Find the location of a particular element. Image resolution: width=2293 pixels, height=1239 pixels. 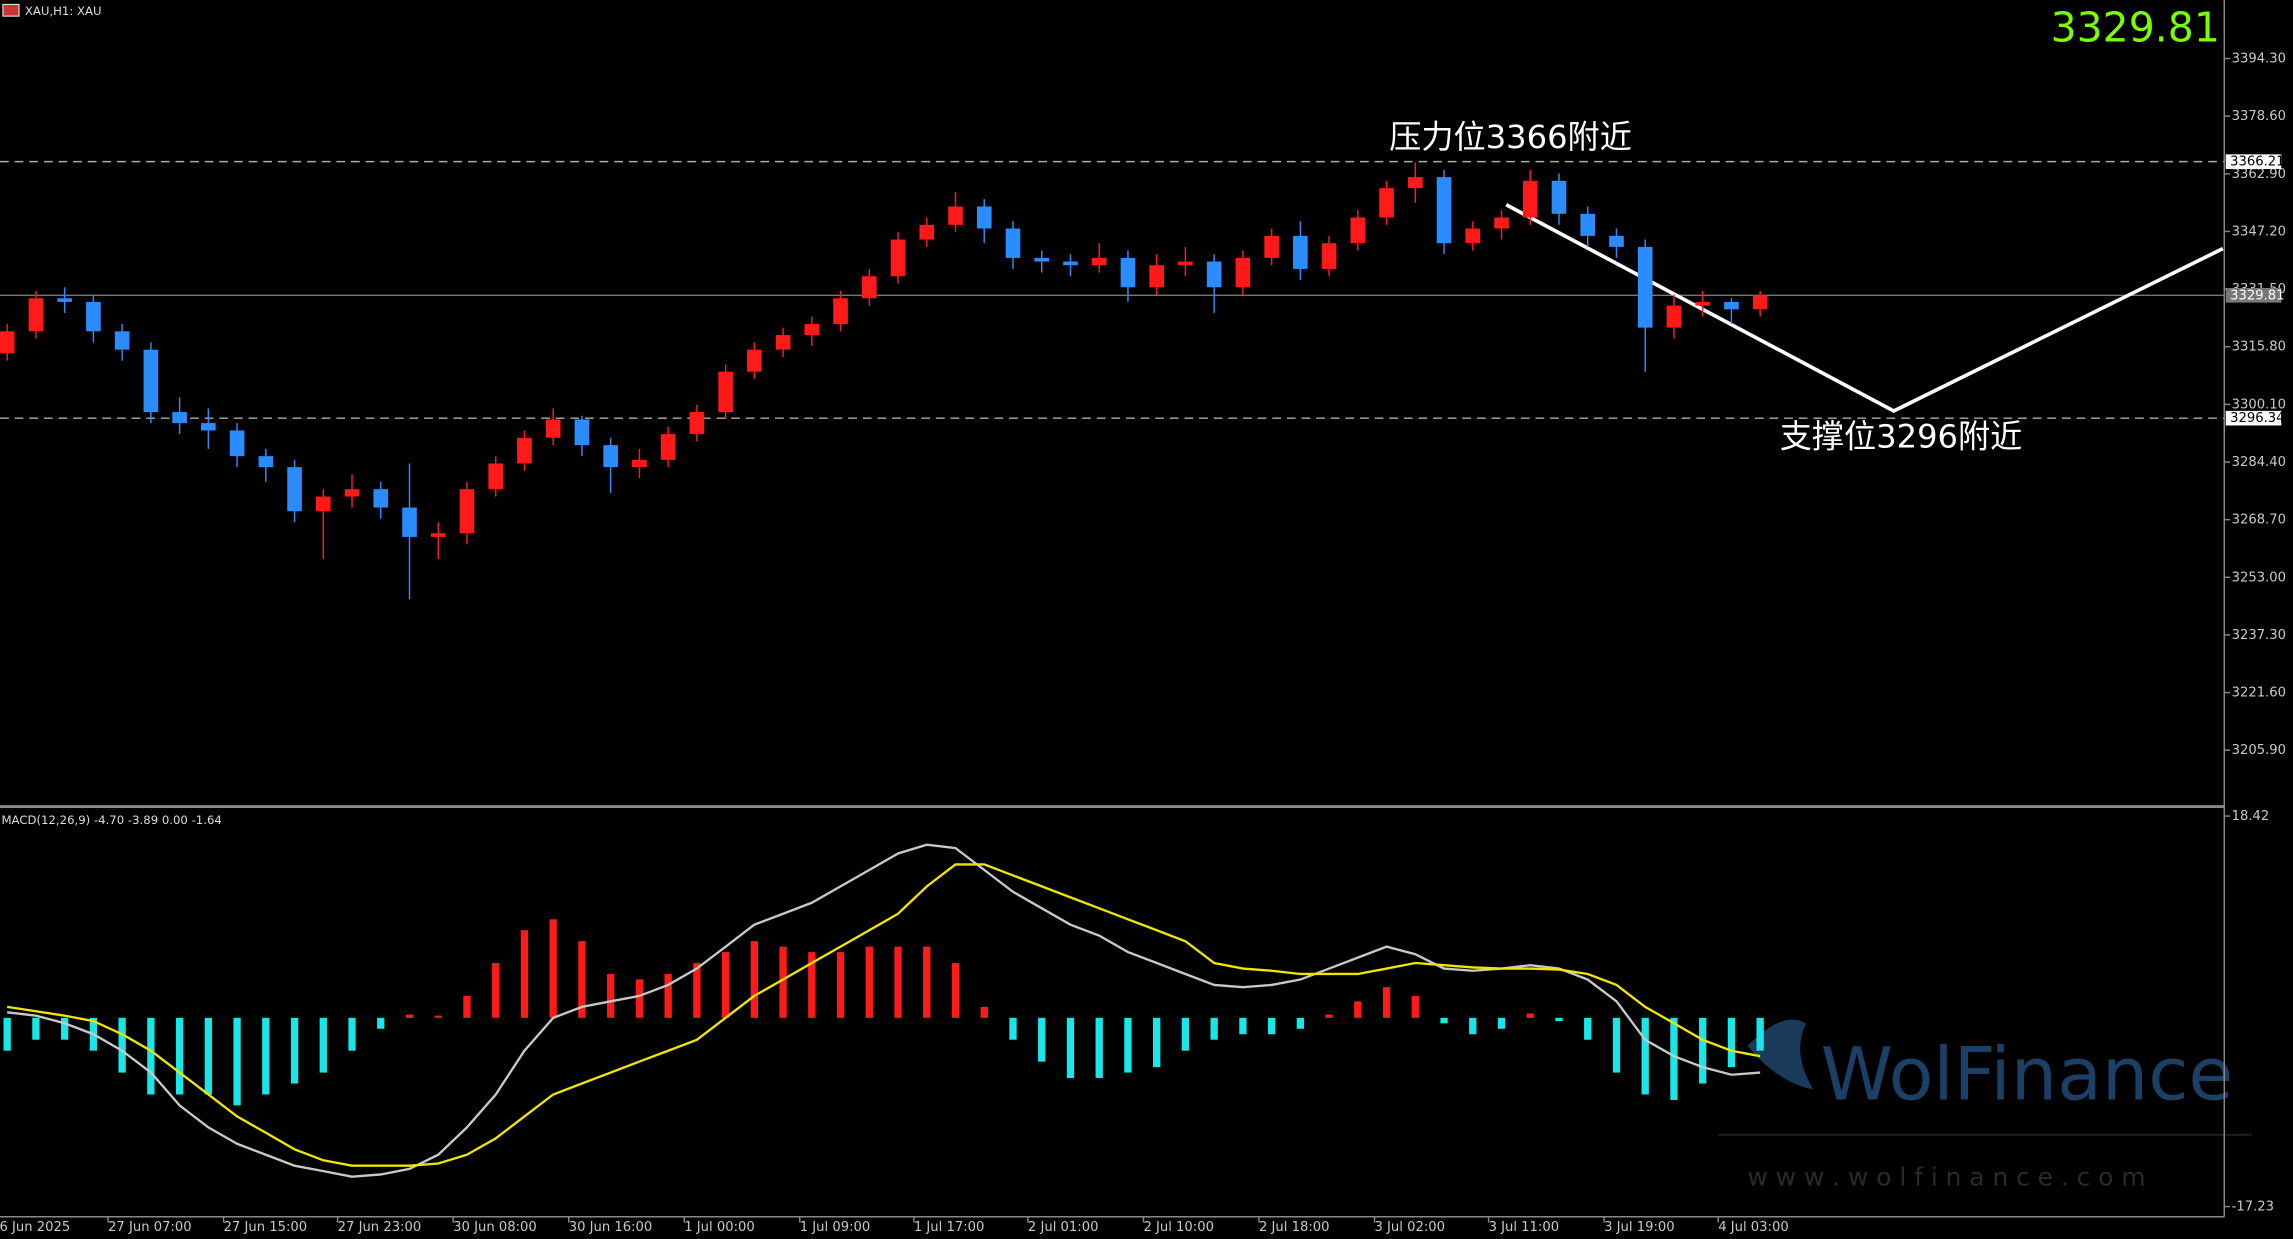

x-tick-label: 27 Jun 07:00 is located at coordinates (150, 1227).